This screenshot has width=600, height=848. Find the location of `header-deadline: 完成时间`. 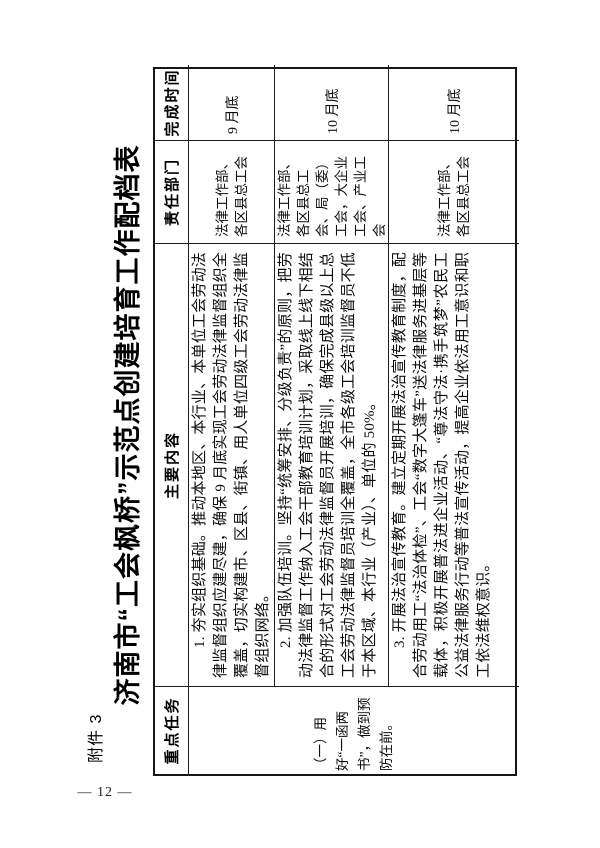

header-deadline: 完成时间 is located at coordinates (172, 102).